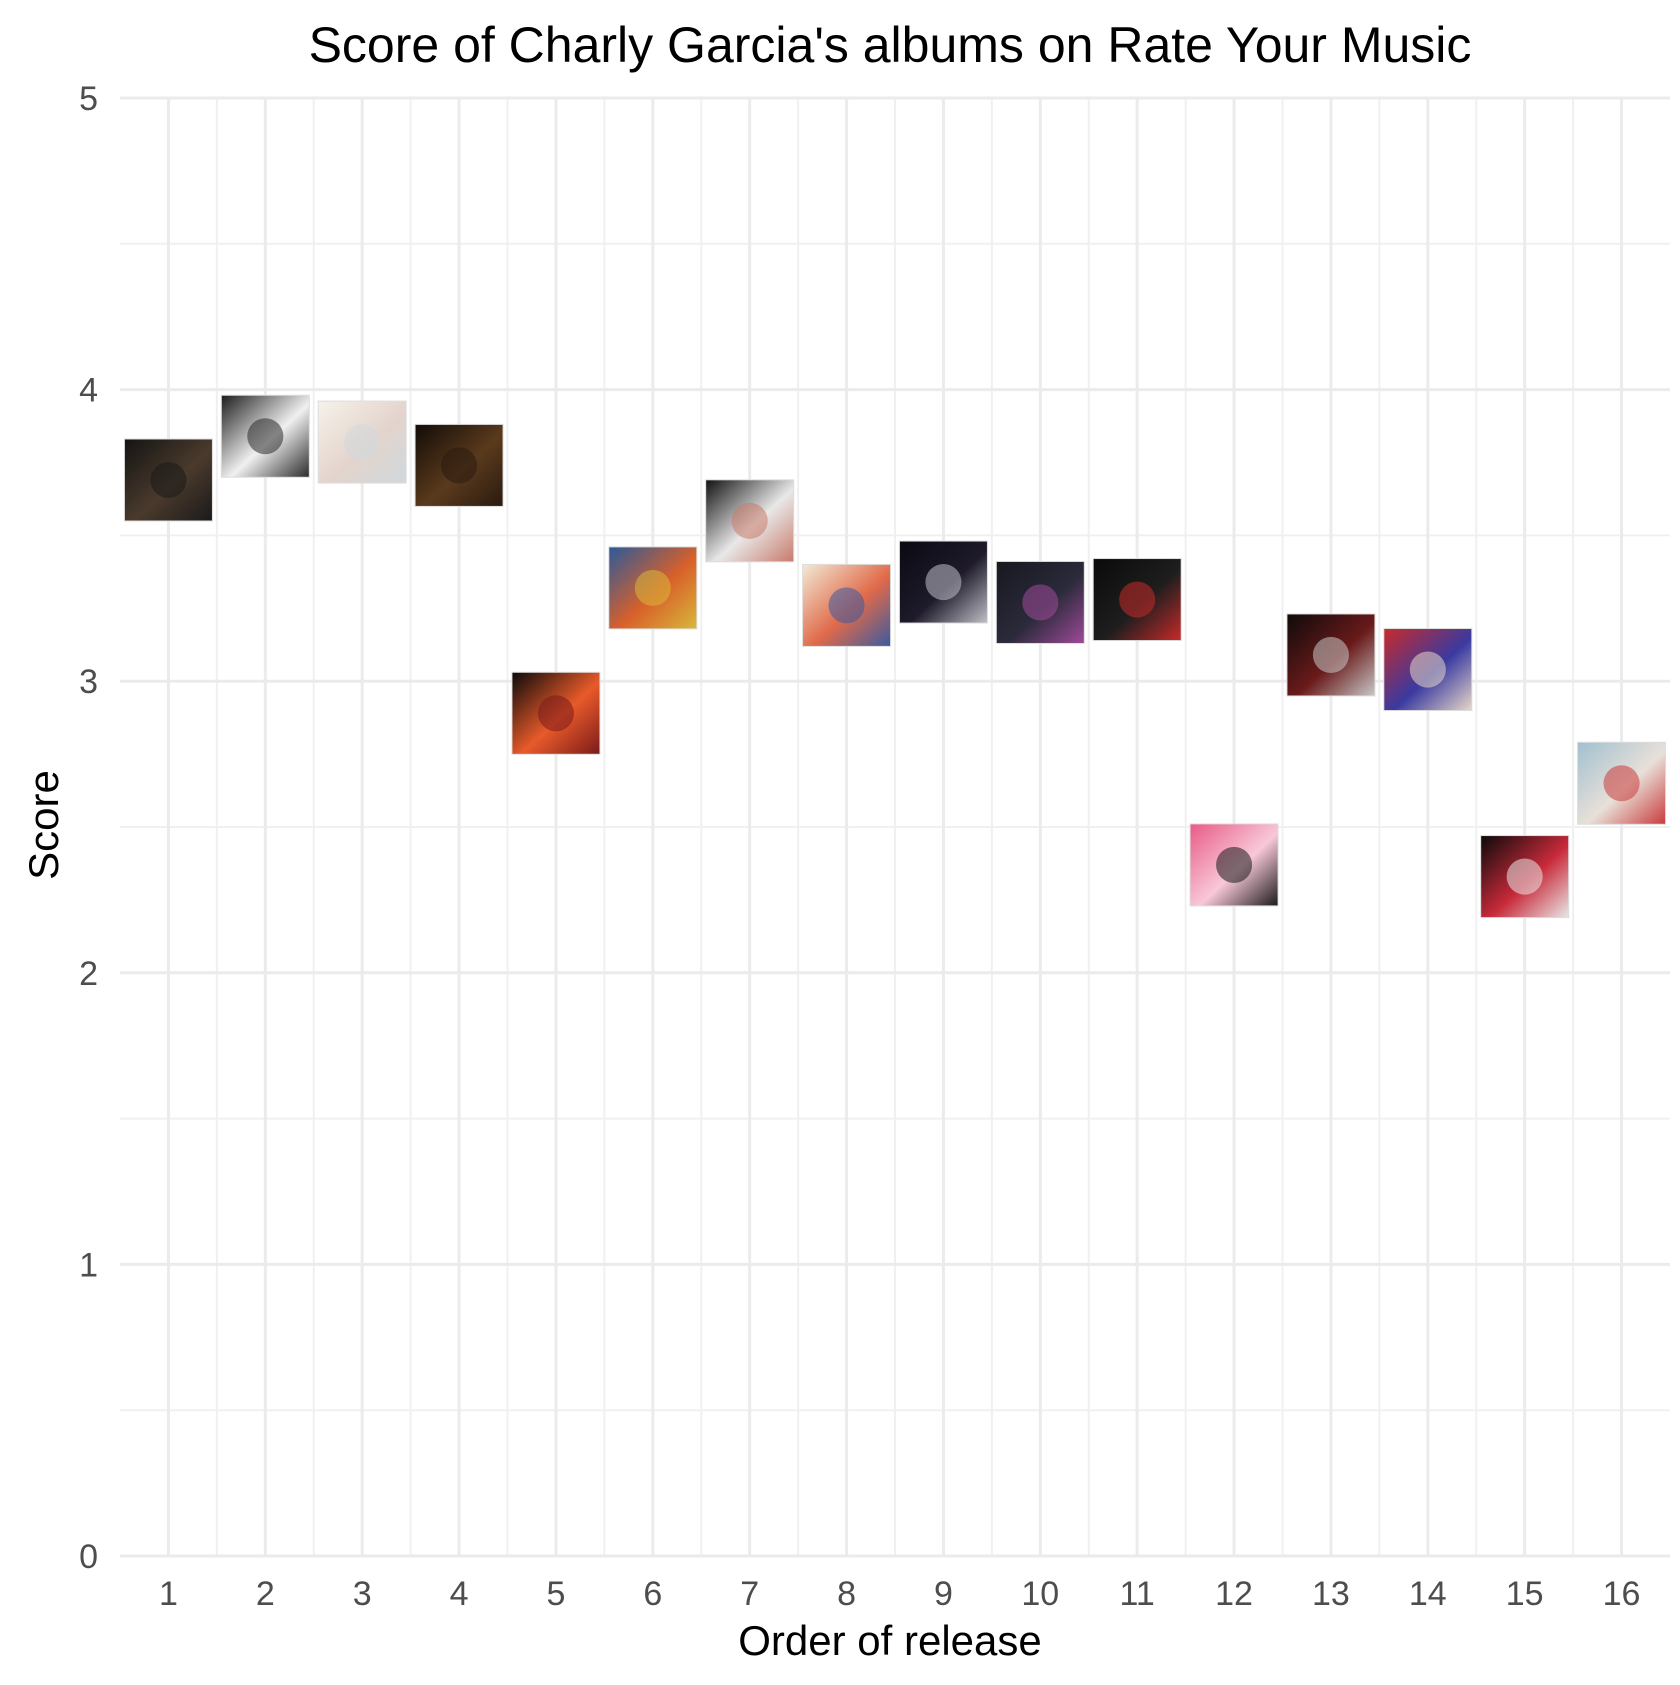  I want to click on x-tick-label: 4, so click(459, 1594).